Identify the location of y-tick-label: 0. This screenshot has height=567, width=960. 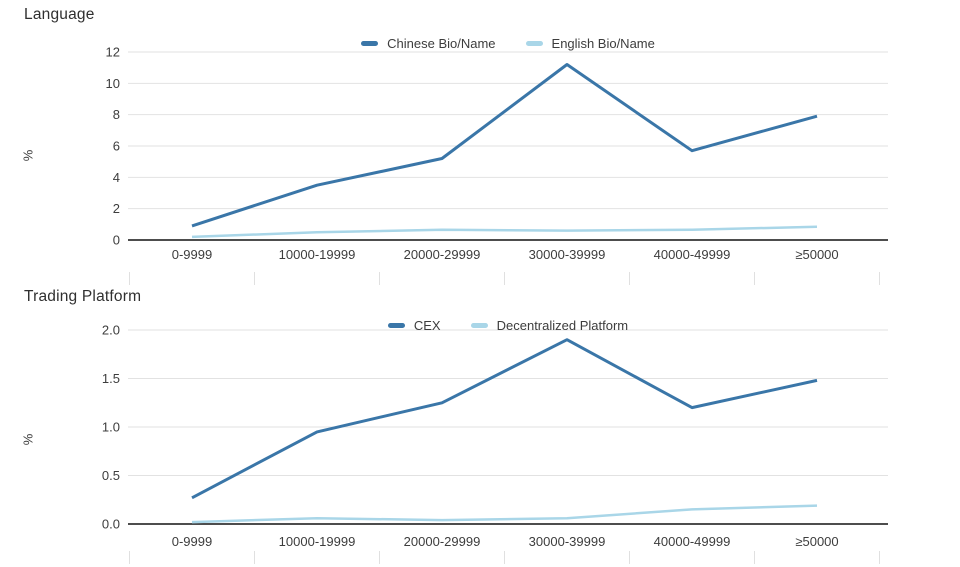
(116, 240).